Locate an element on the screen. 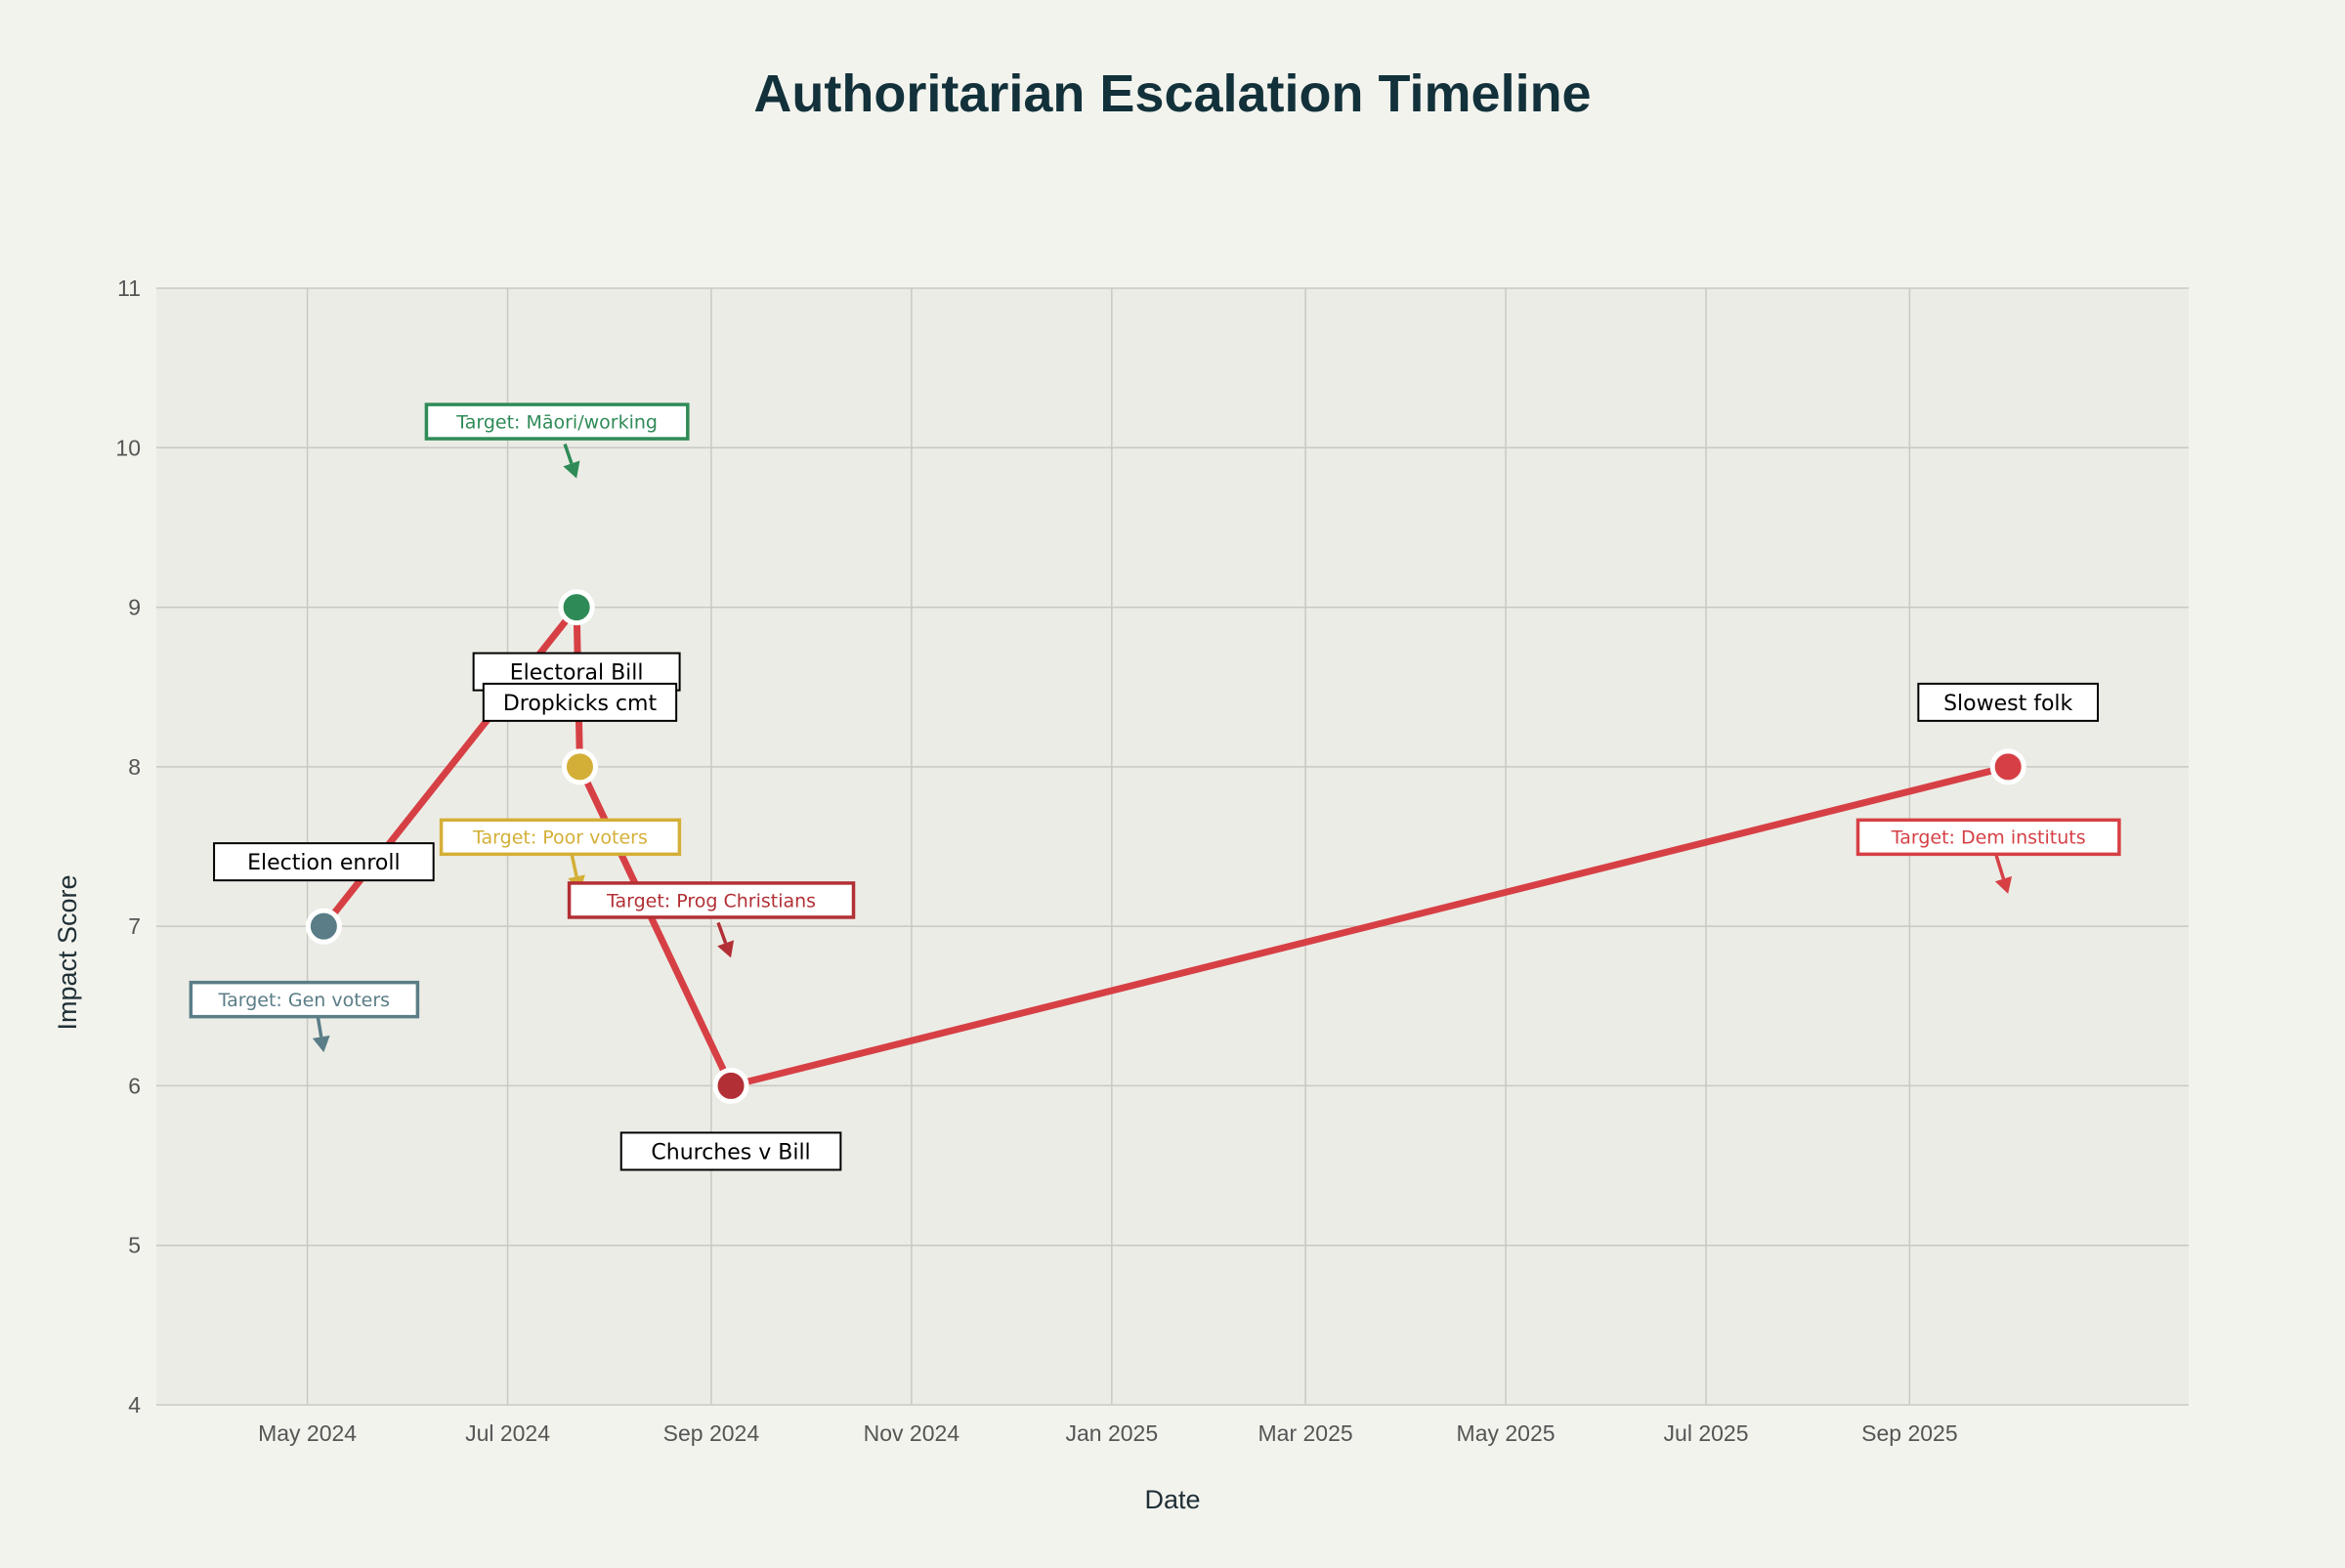 This screenshot has width=2345, height=1568. target-label: Target: Prog Christians is located at coordinates (711, 900).